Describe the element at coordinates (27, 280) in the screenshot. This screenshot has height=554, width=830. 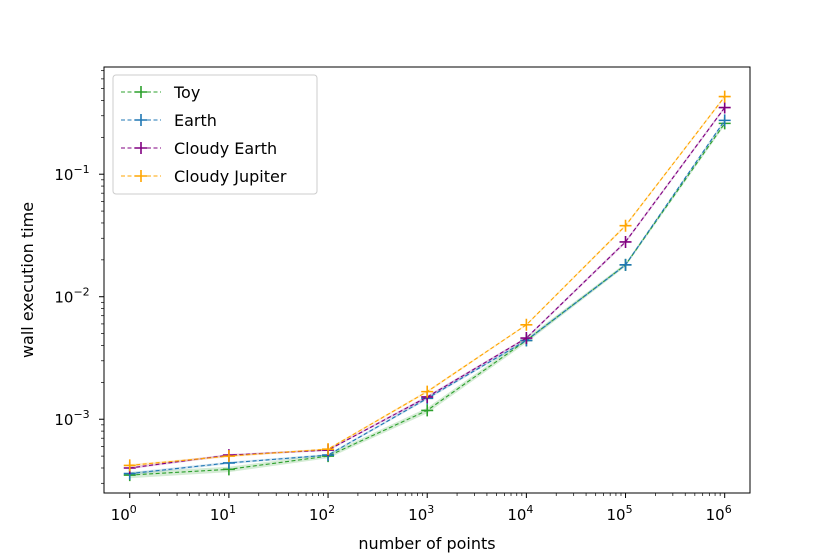
I see `y-axis-label: wall execution time` at that location.